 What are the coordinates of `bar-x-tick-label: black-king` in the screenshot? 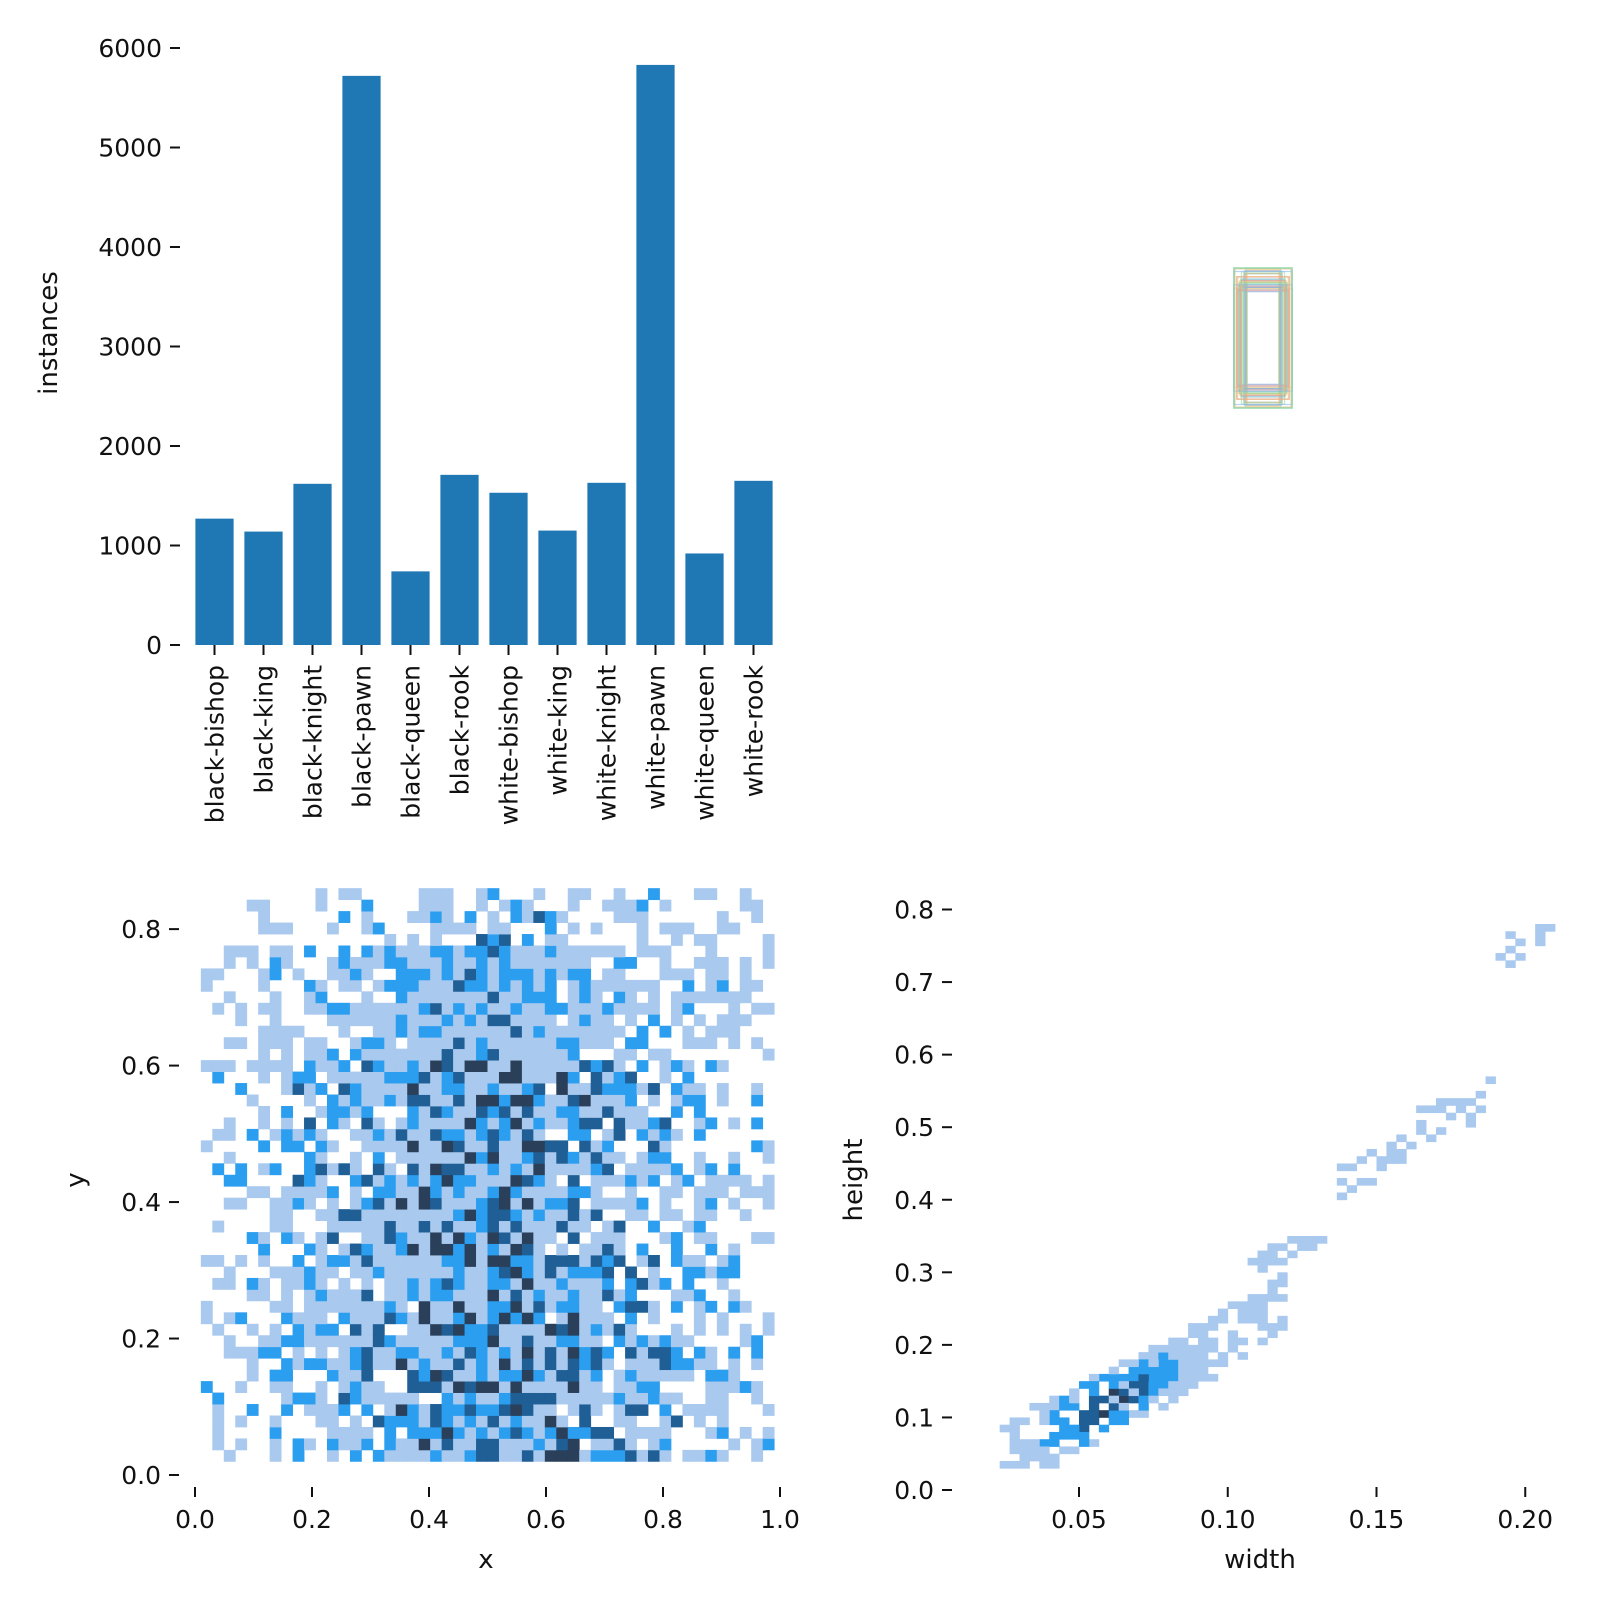 It's located at (264, 729).